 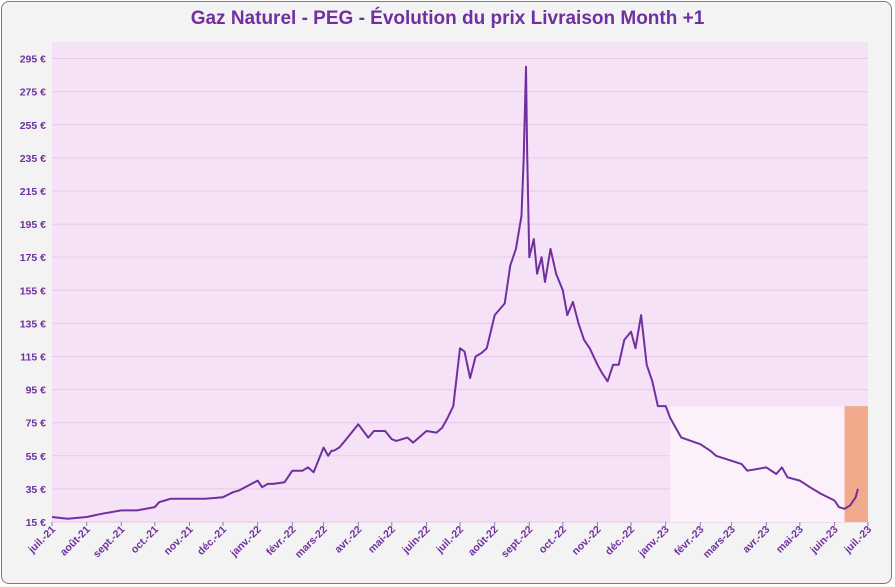 I want to click on y-tick-label: 135 €, so click(x=33, y=324).